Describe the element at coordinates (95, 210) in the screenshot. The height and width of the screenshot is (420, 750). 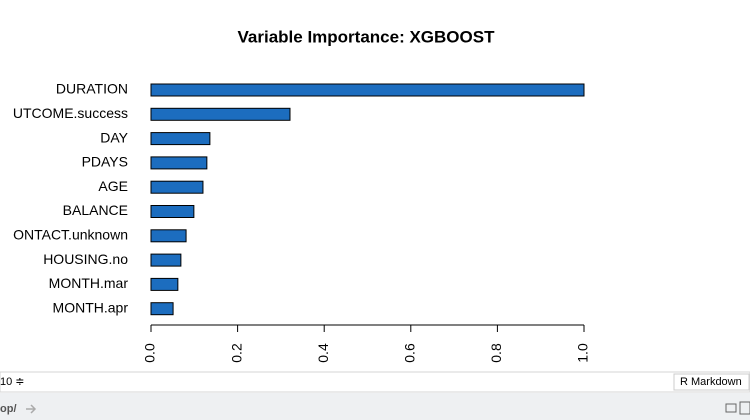
I see `y-tick-label: BALANCE` at that location.